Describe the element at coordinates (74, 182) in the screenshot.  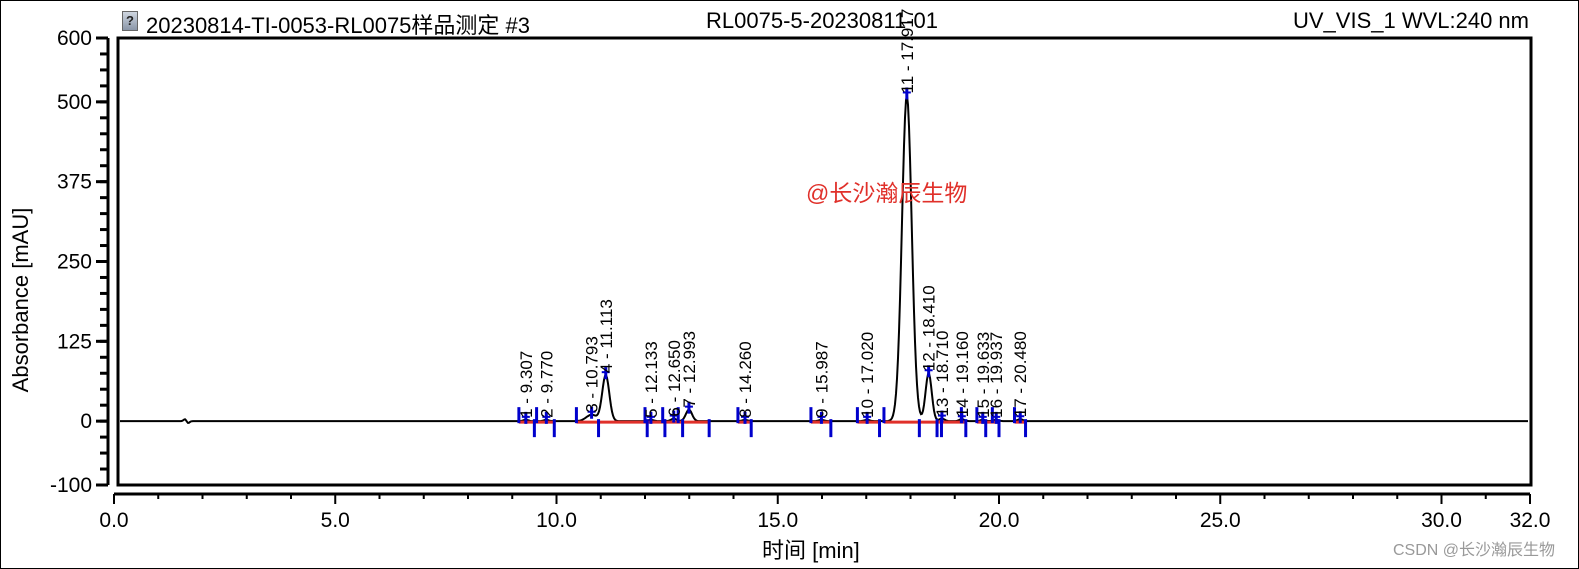
I see `y-tick-label: 375` at that location.